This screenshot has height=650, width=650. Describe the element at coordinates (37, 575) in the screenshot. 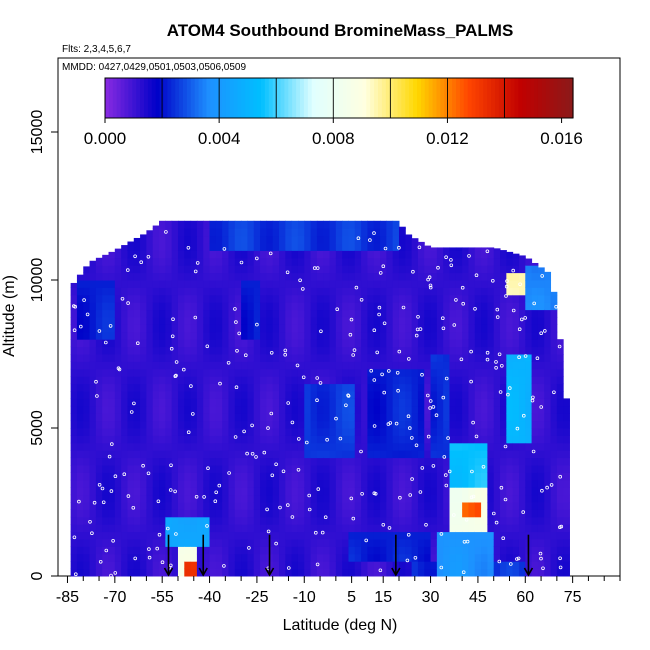

I see `y-tick-label: 0` at that location.